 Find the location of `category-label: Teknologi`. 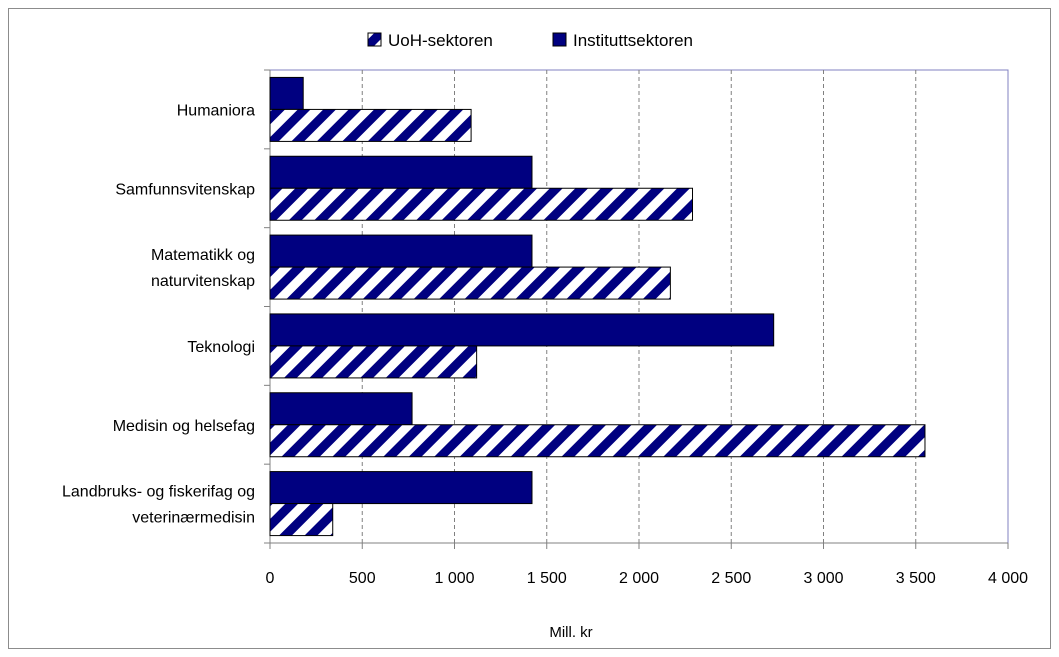

category-label: Teknologi is located at coordinates (221, 347).